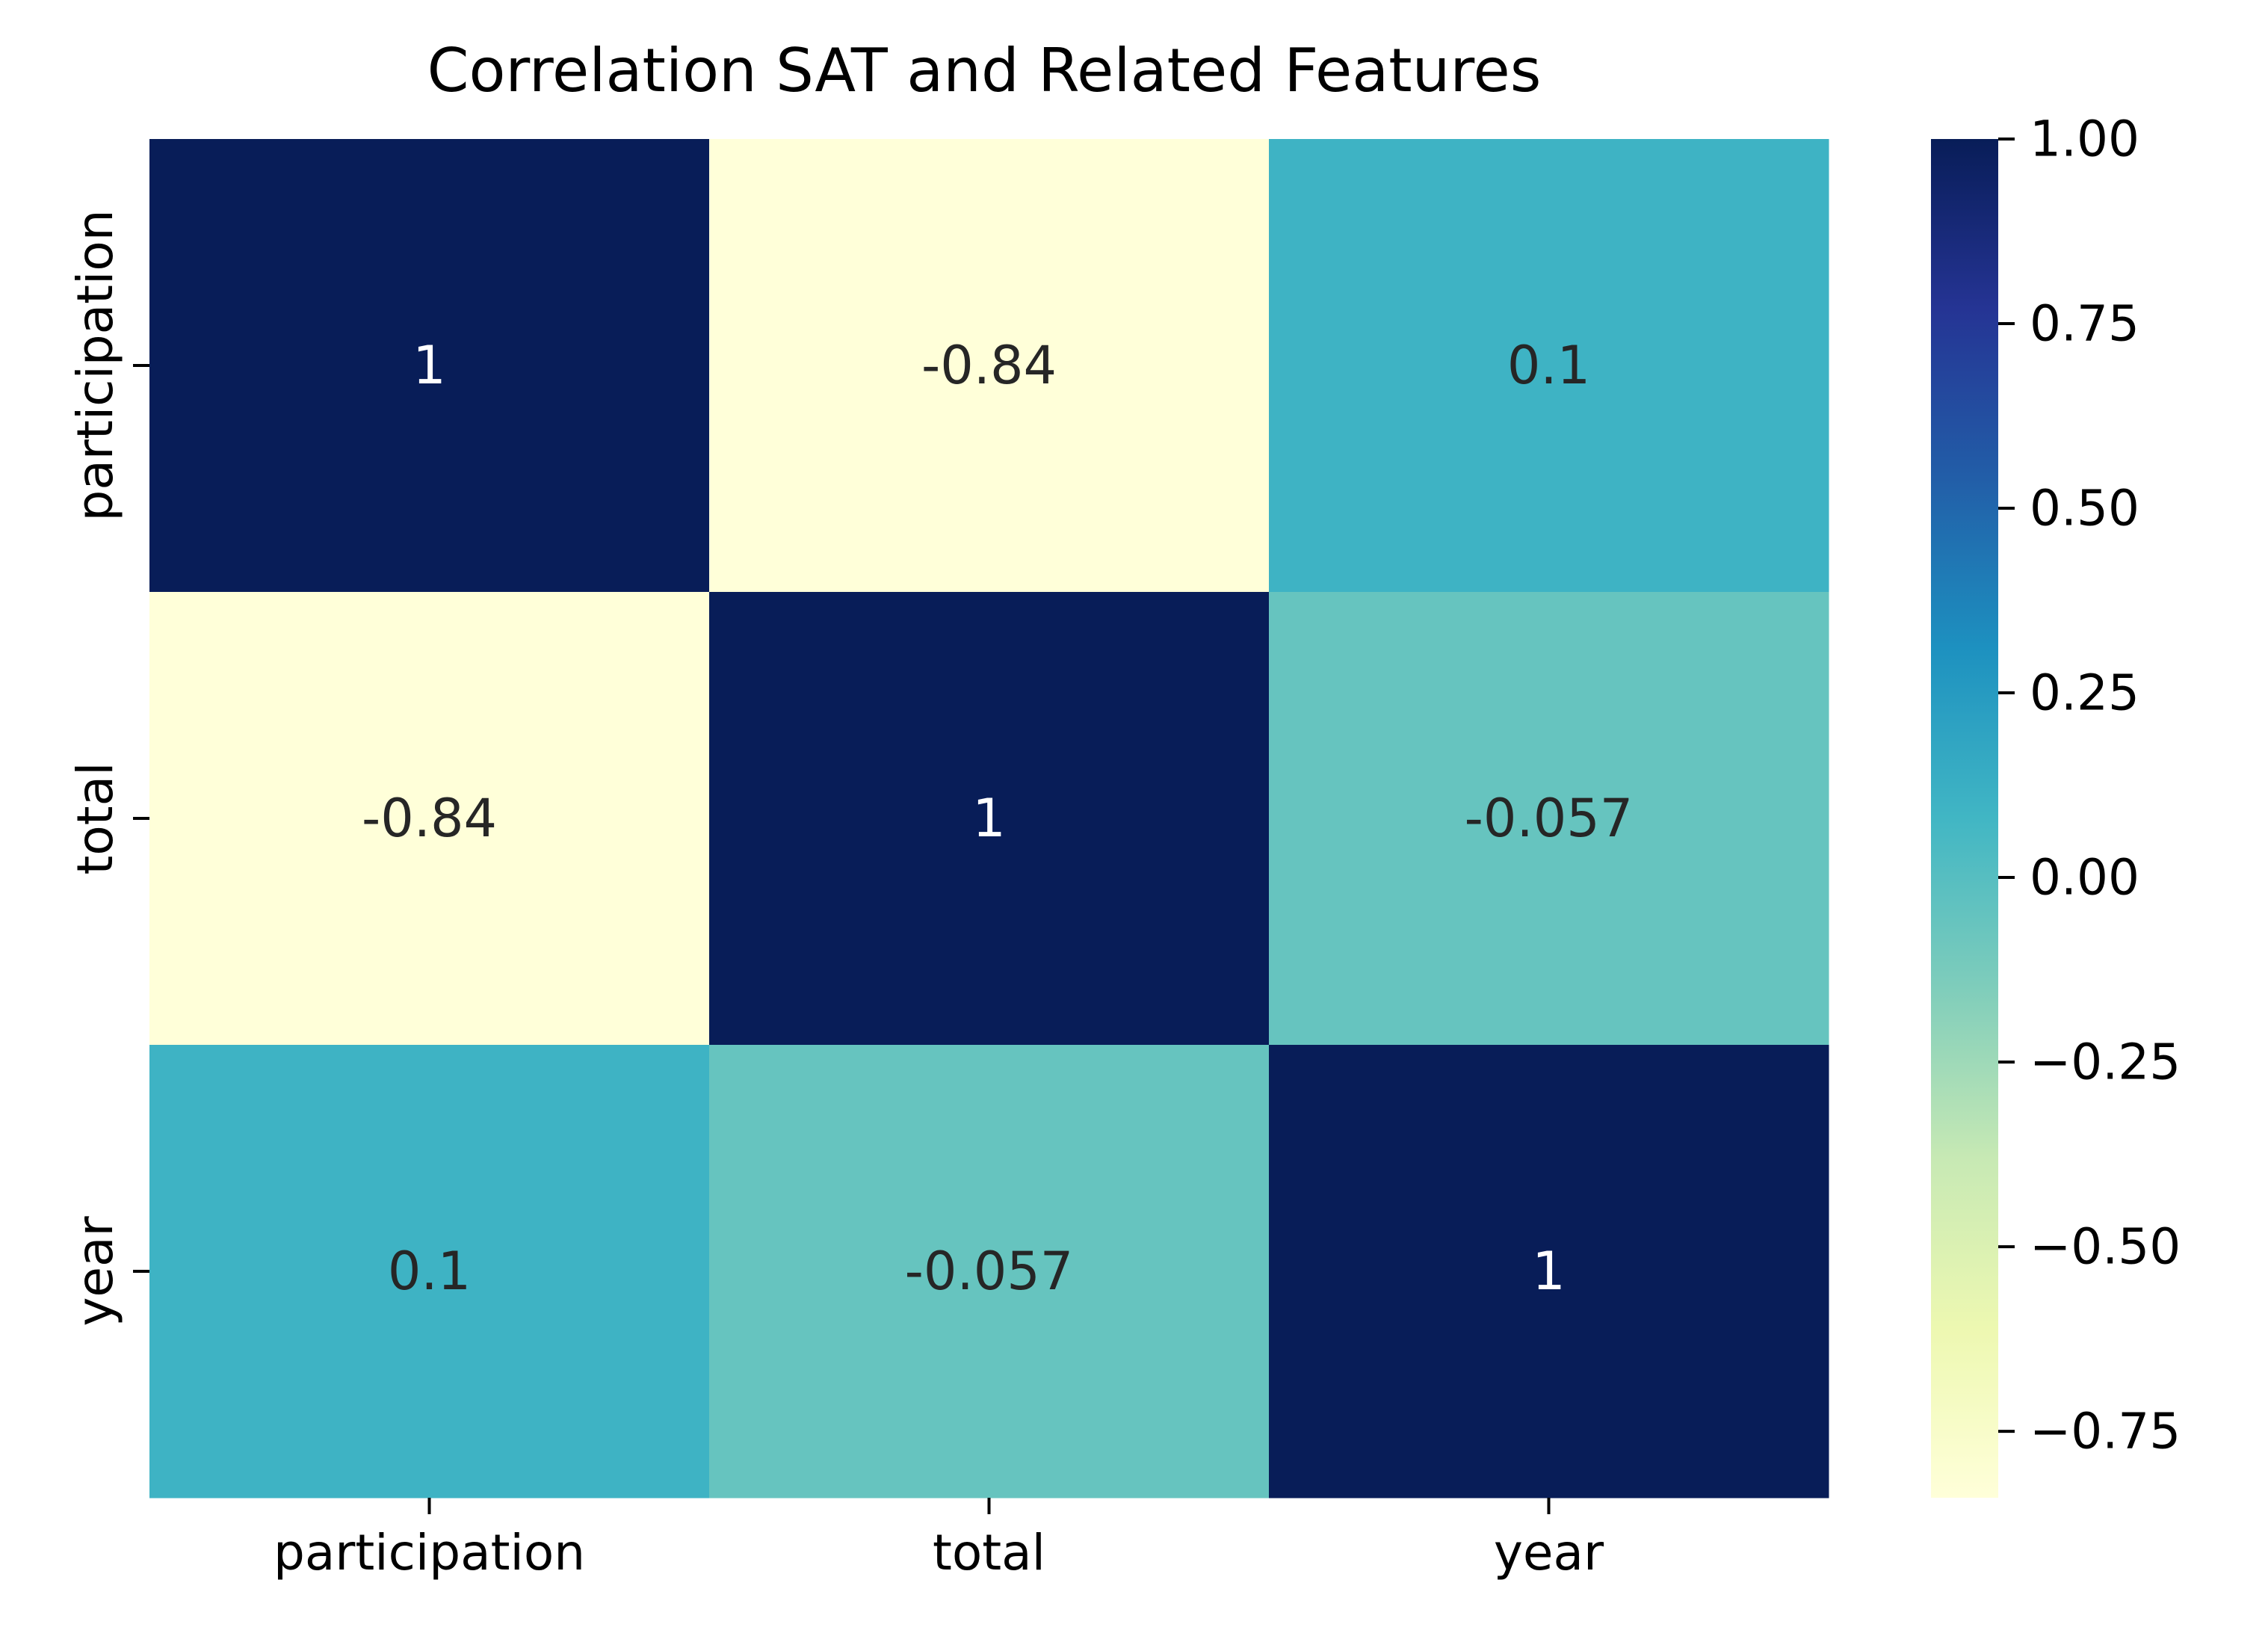 The width and height of the screenshot is (2268, 1642). Describe the element at coordinates (1965, 818) in the screenshot. I see `colorbar-gradient` at that location.